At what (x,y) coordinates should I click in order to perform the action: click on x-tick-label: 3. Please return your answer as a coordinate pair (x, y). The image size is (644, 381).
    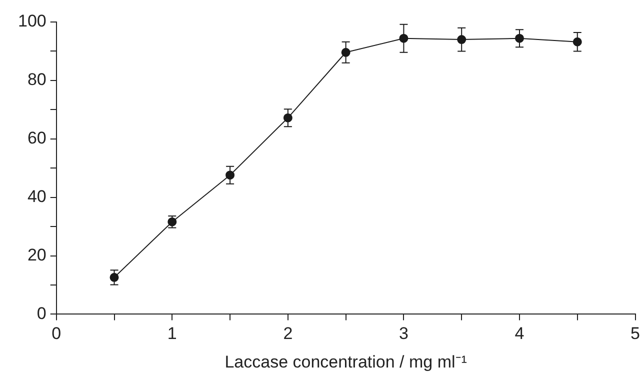
    Looking at the image, I should click on (403, 334).